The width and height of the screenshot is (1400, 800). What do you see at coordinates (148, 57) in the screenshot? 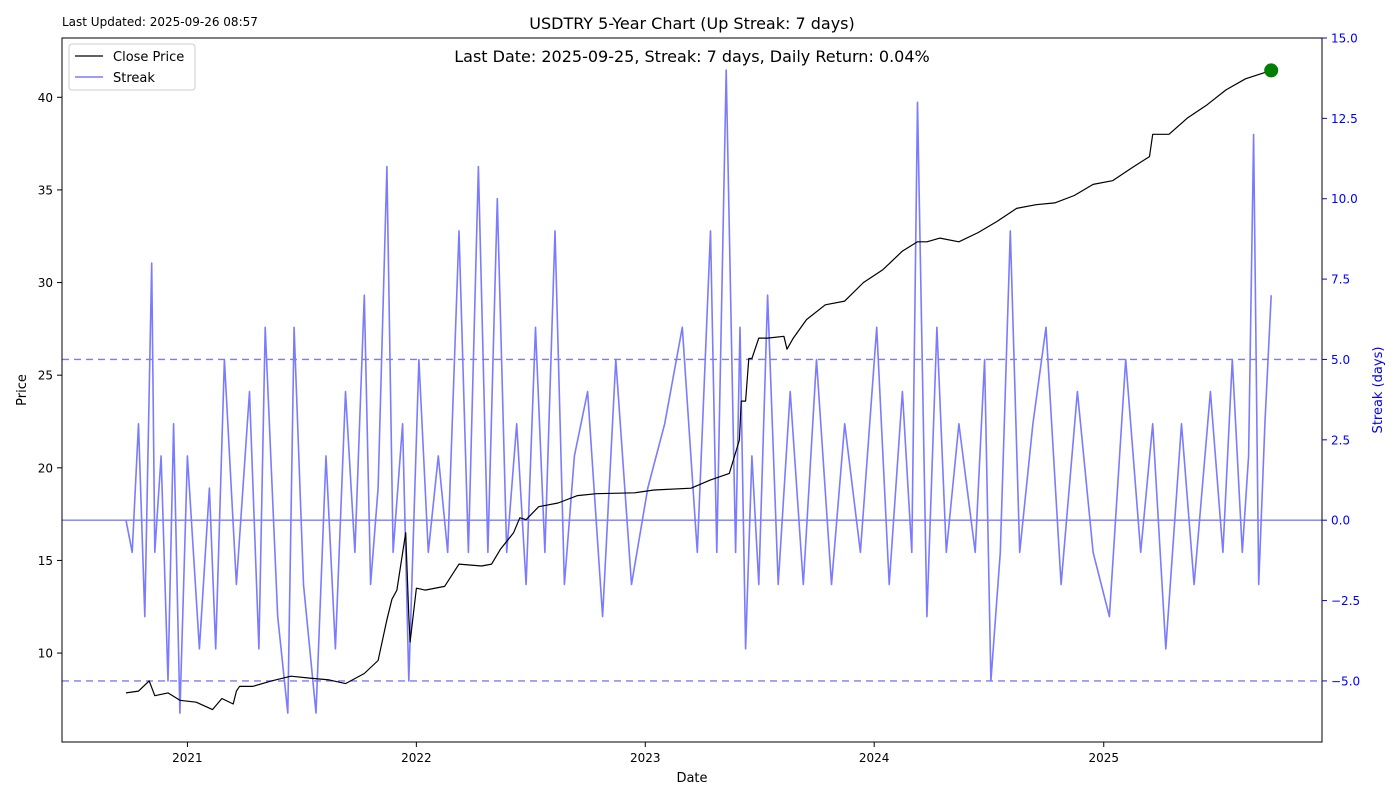
I see `legend-entry-price: Close Price` at bounding box center [148, 57].